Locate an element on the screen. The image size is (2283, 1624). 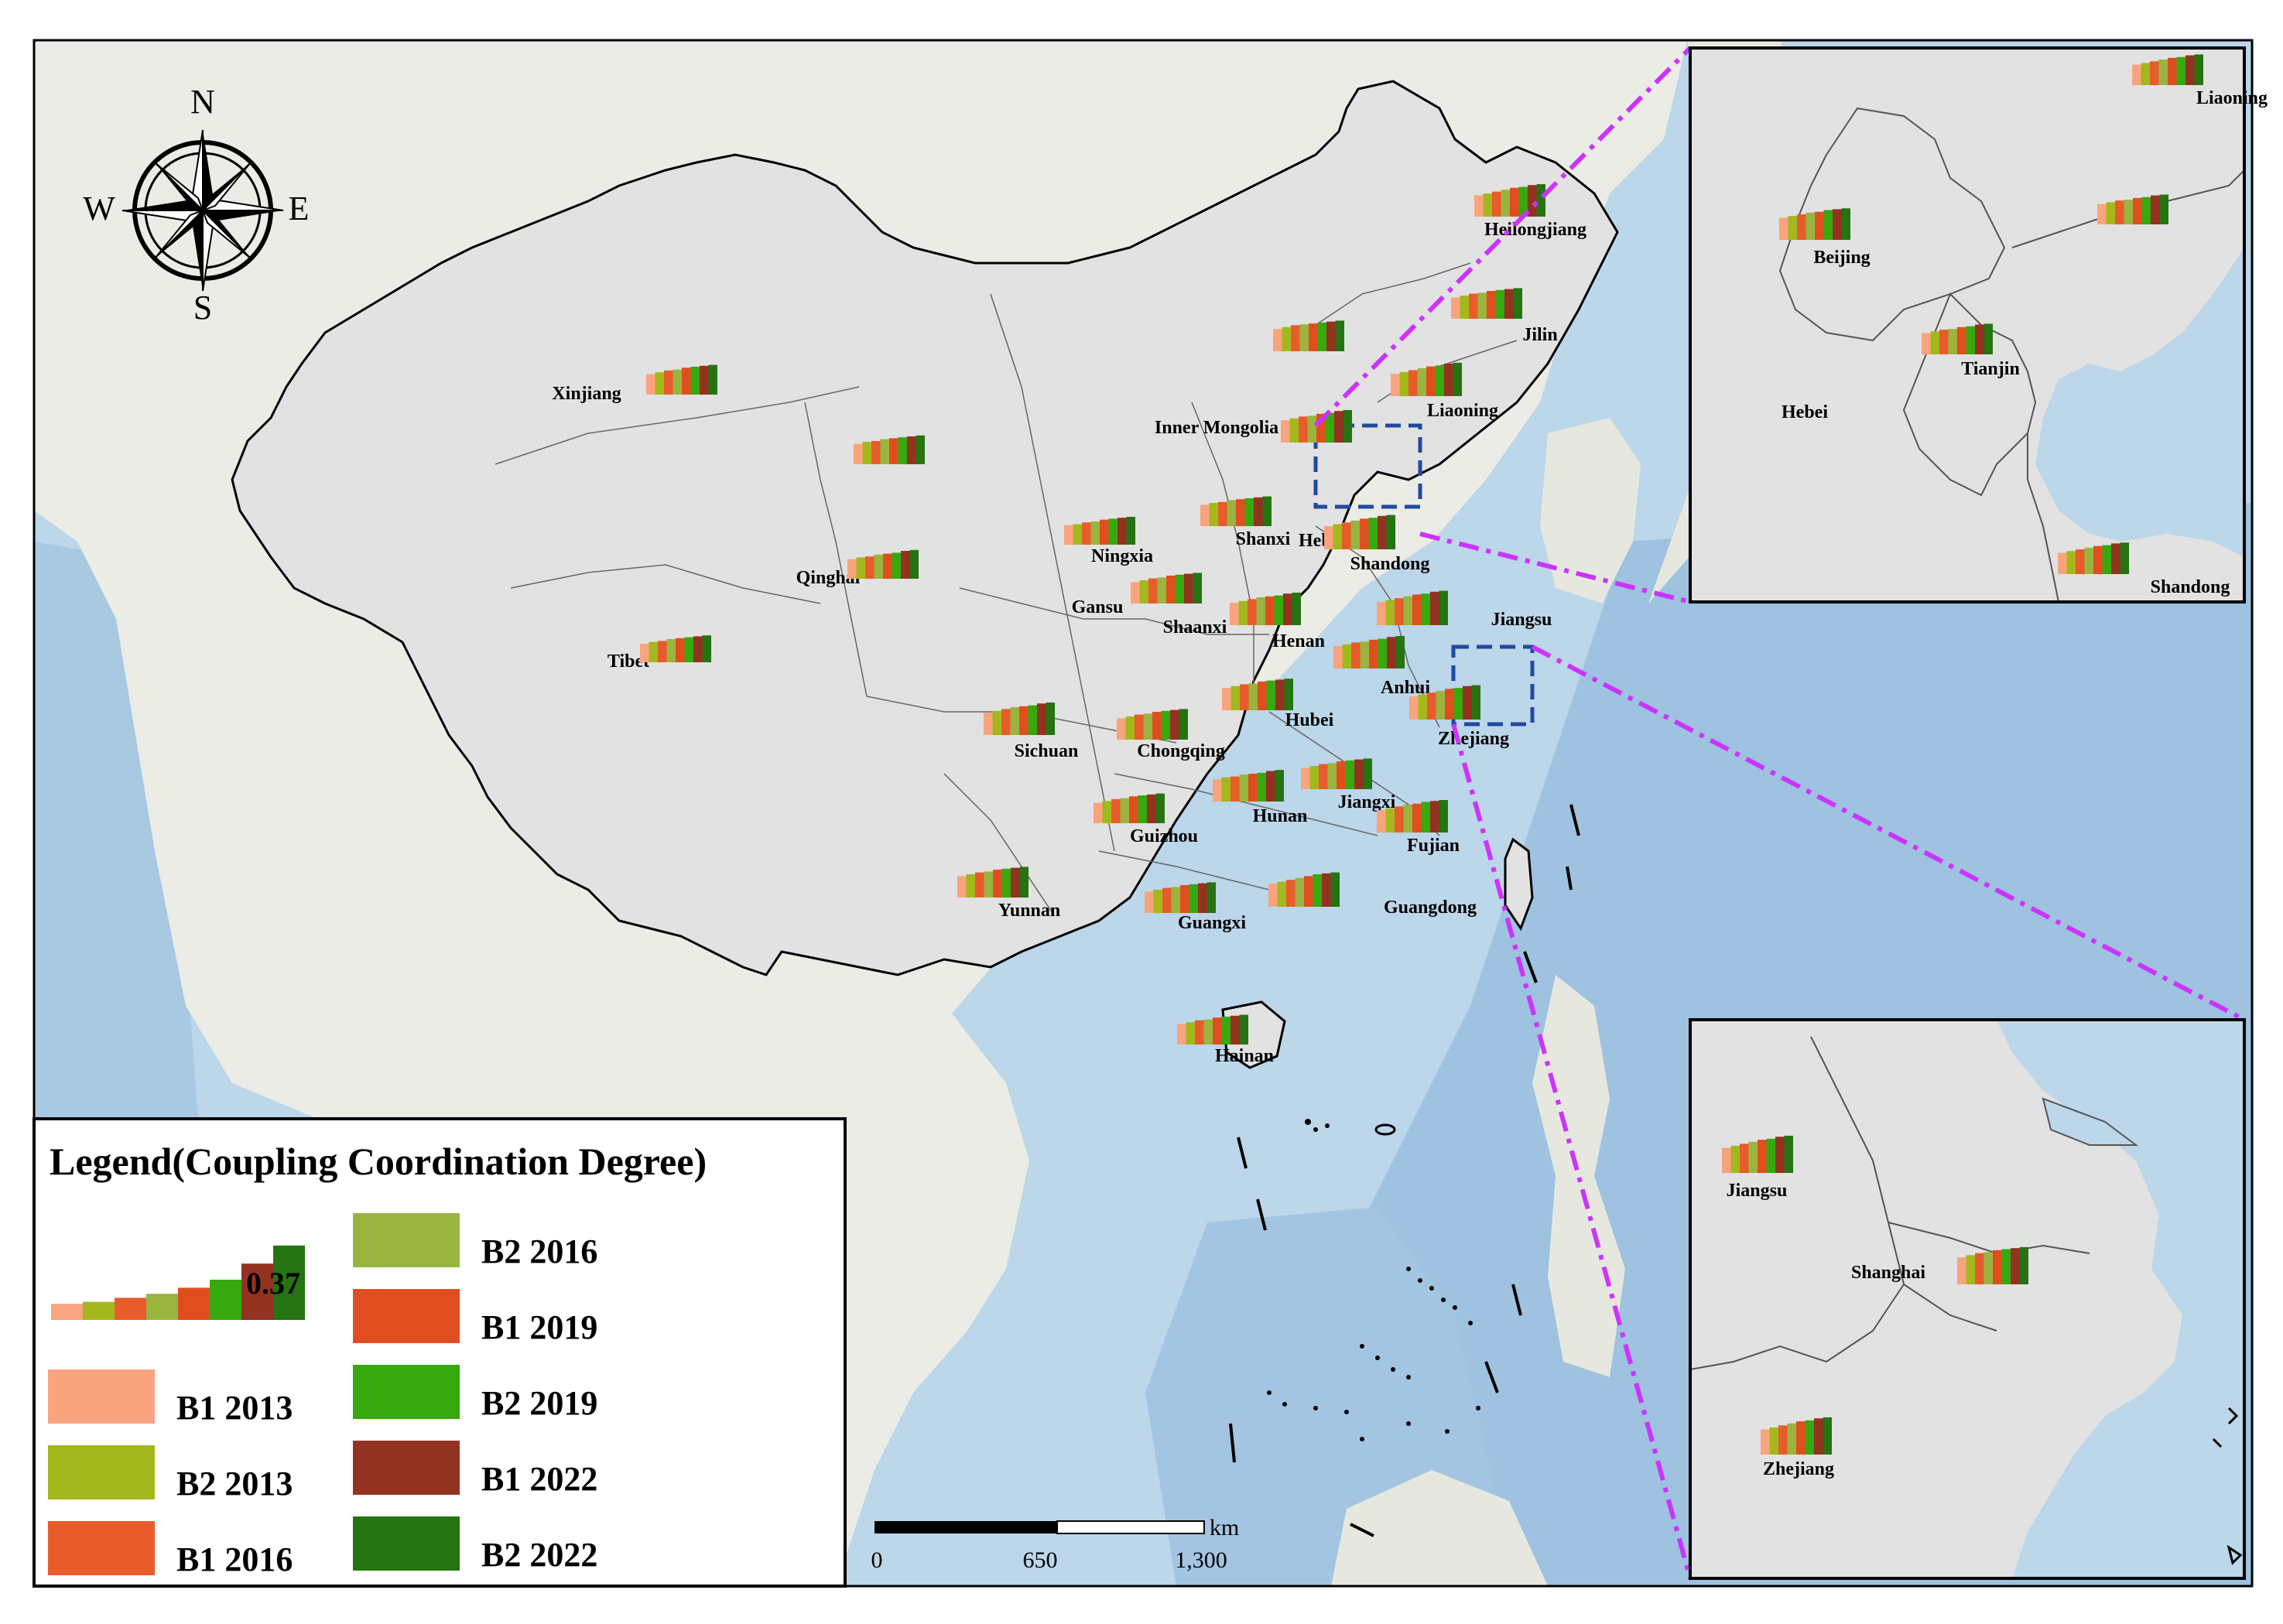
borneo-land is located at coordinates (1439, 1528).